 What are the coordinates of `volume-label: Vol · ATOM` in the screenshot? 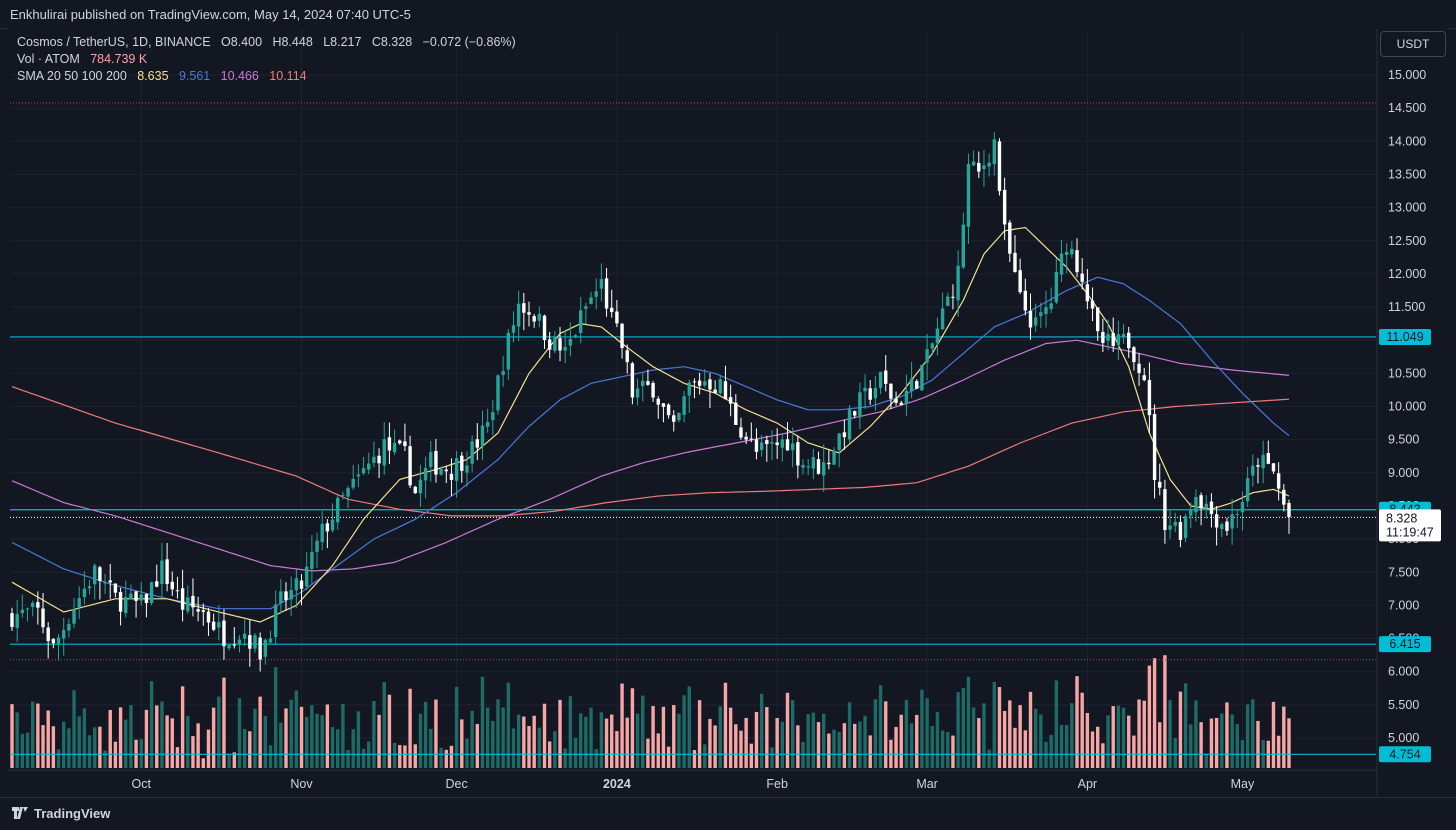 It's located at (48, 59).